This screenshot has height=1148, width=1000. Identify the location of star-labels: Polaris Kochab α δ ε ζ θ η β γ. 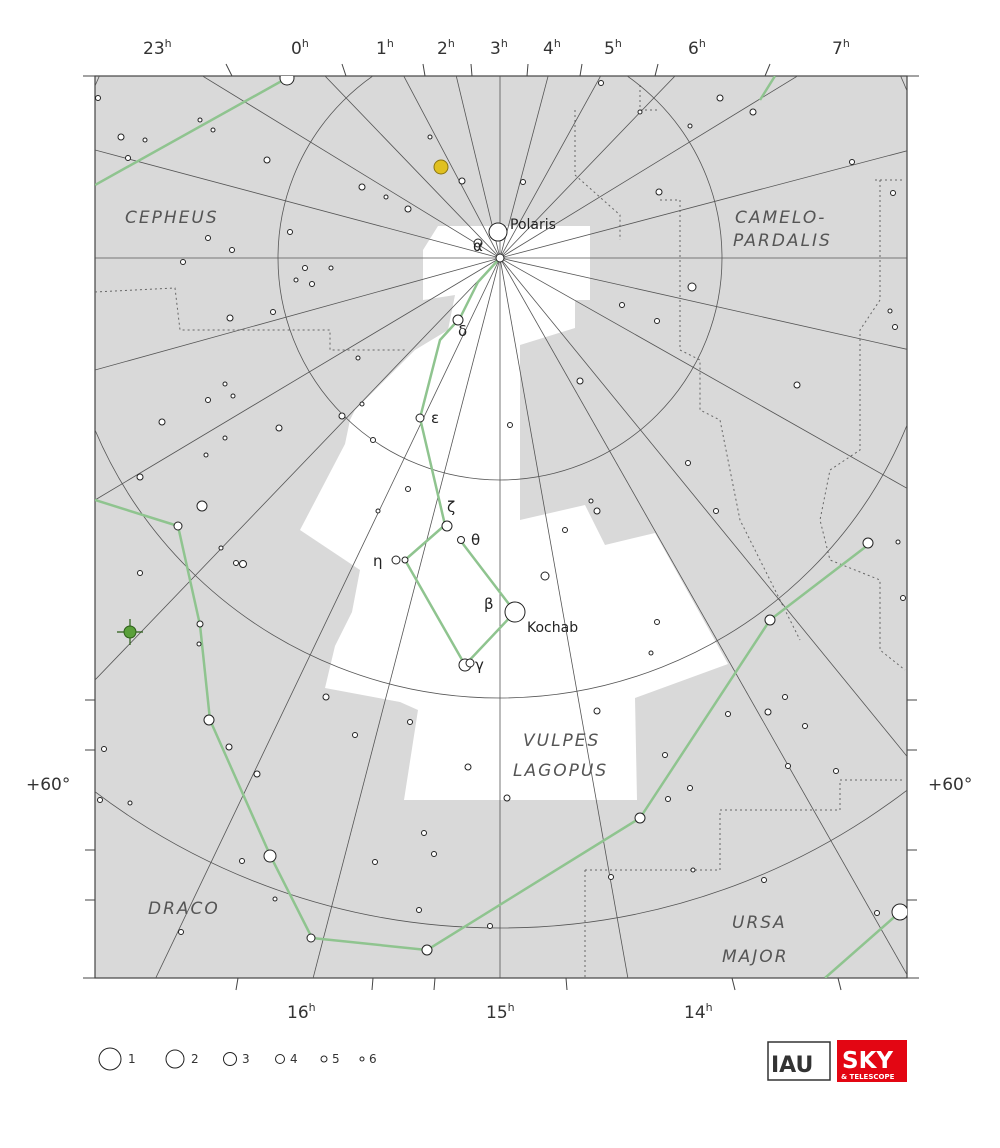
(475, 445).